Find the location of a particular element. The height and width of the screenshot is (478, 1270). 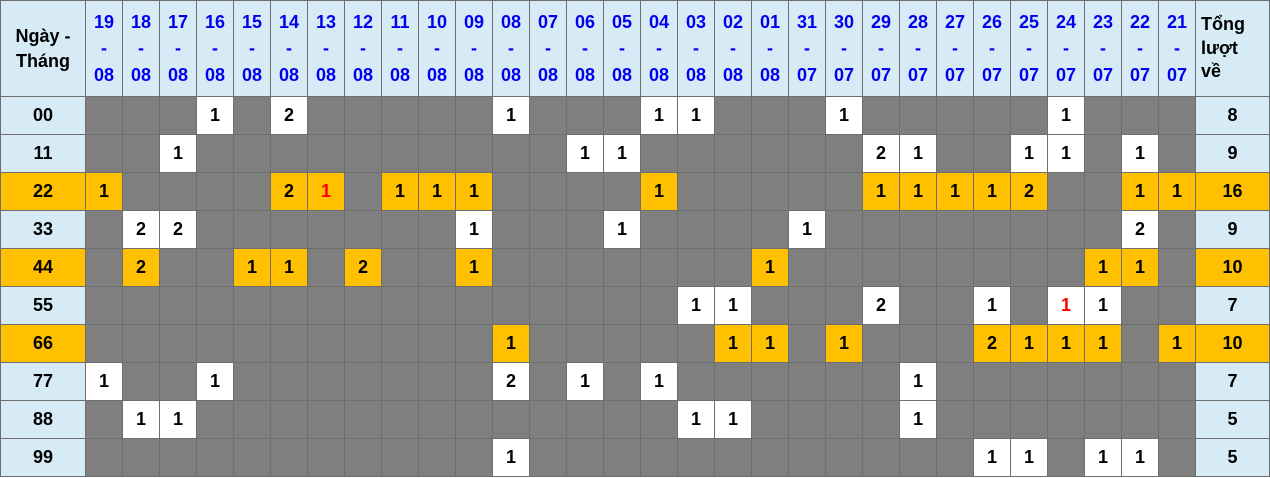

date-column-header: 30 - 07 is located at coordinates (844, 48).